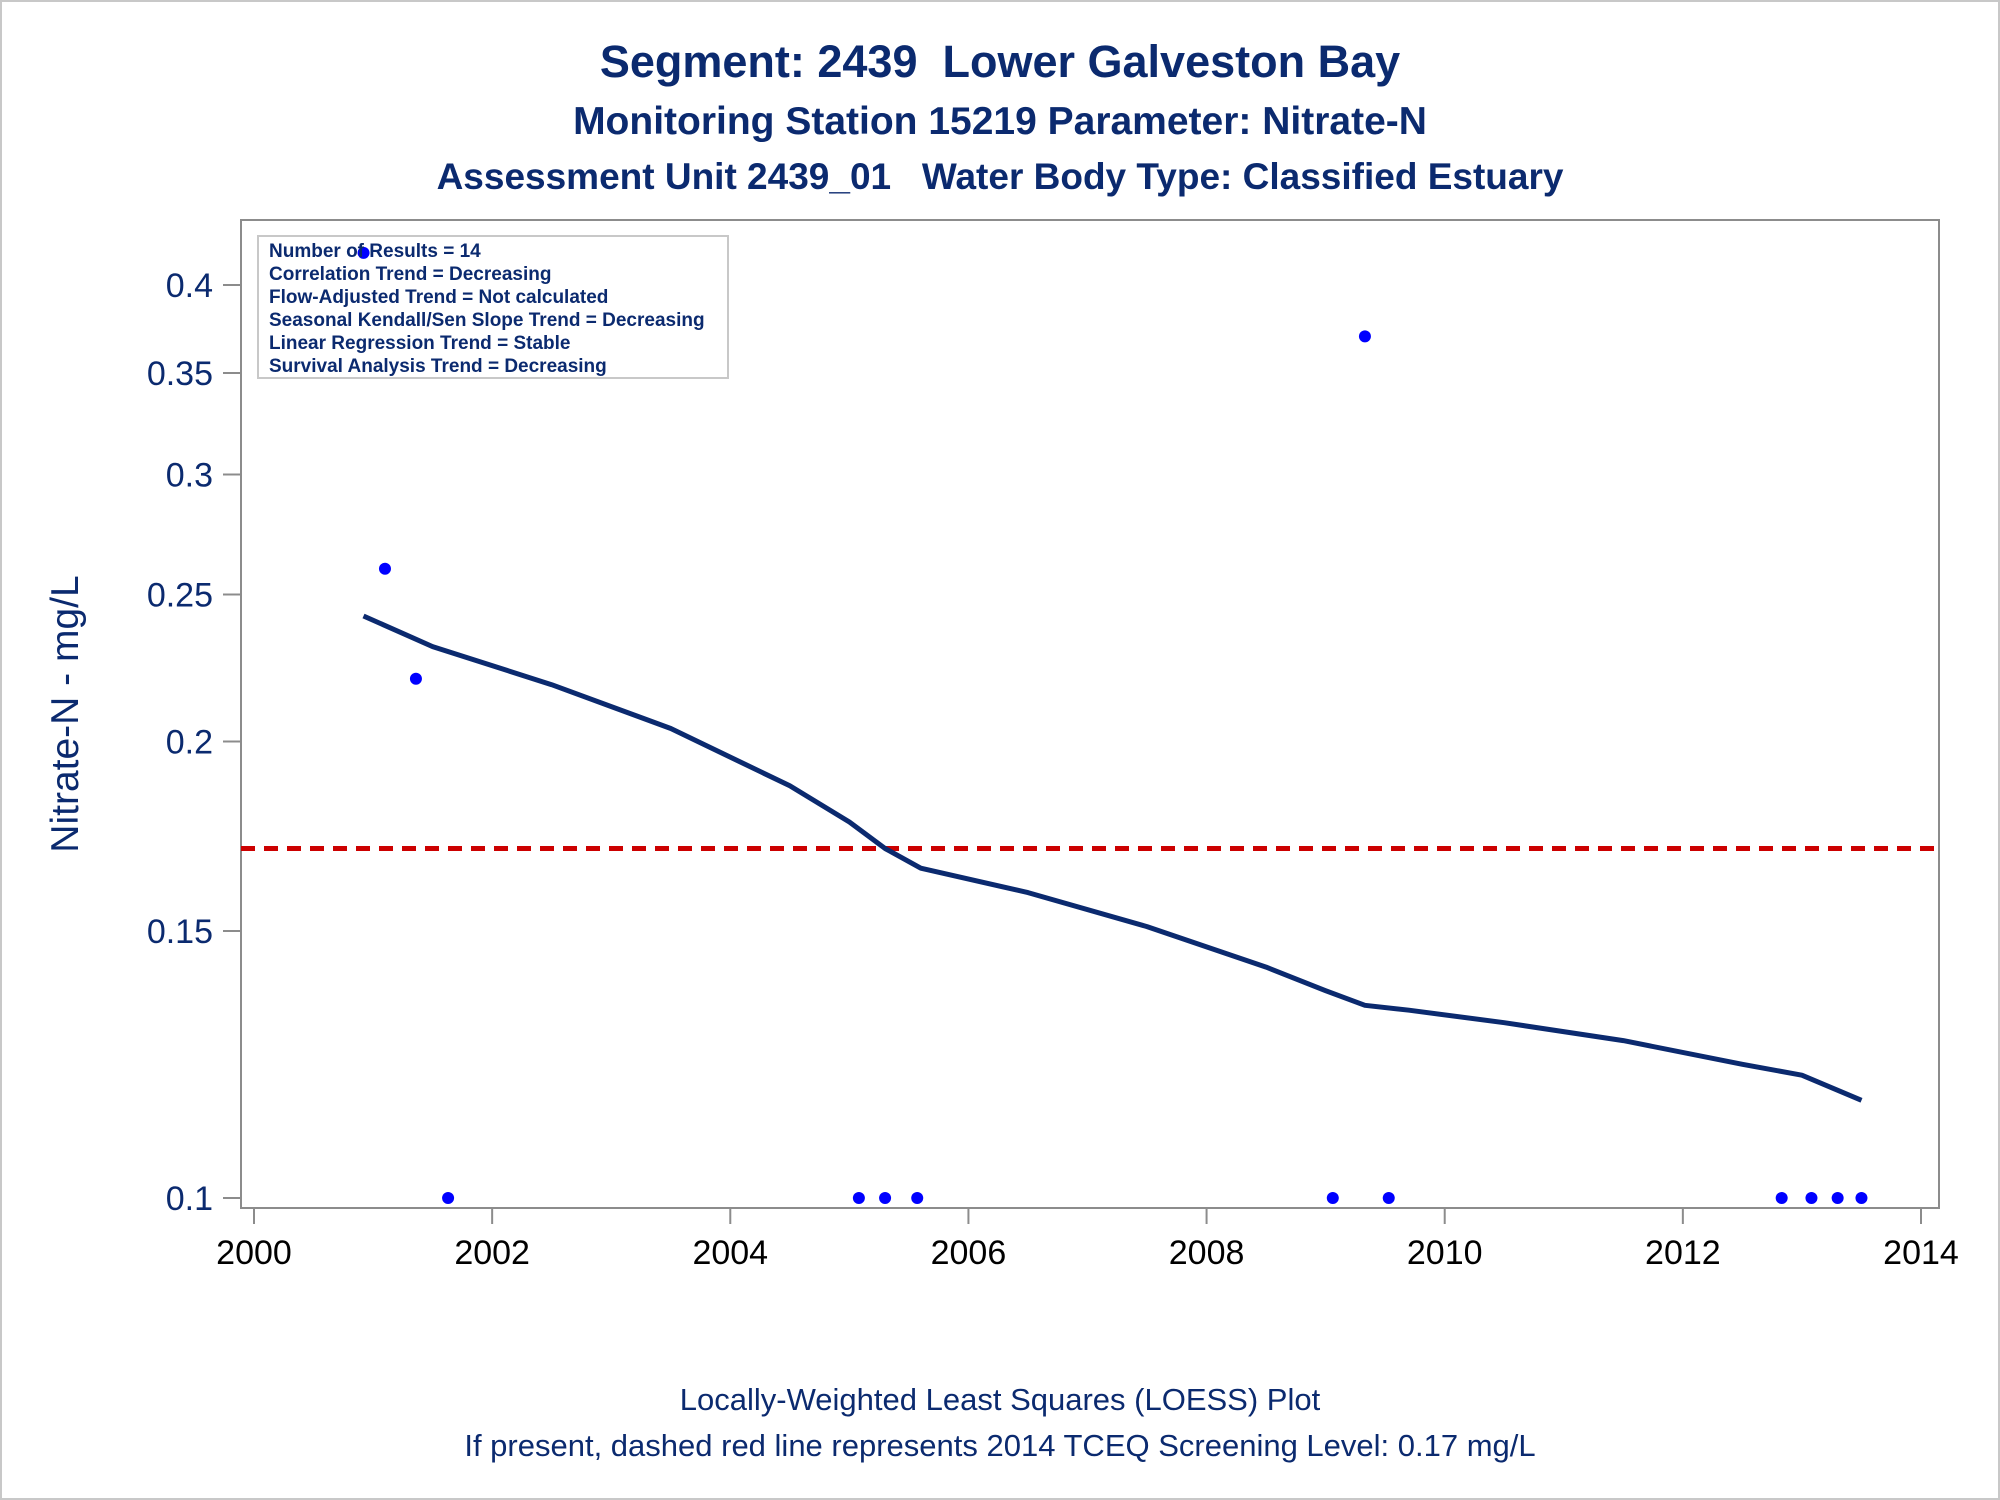 The image size is (2000, 1500). I want to click on y-tick-label-3: 0.25, so click(180, 596).